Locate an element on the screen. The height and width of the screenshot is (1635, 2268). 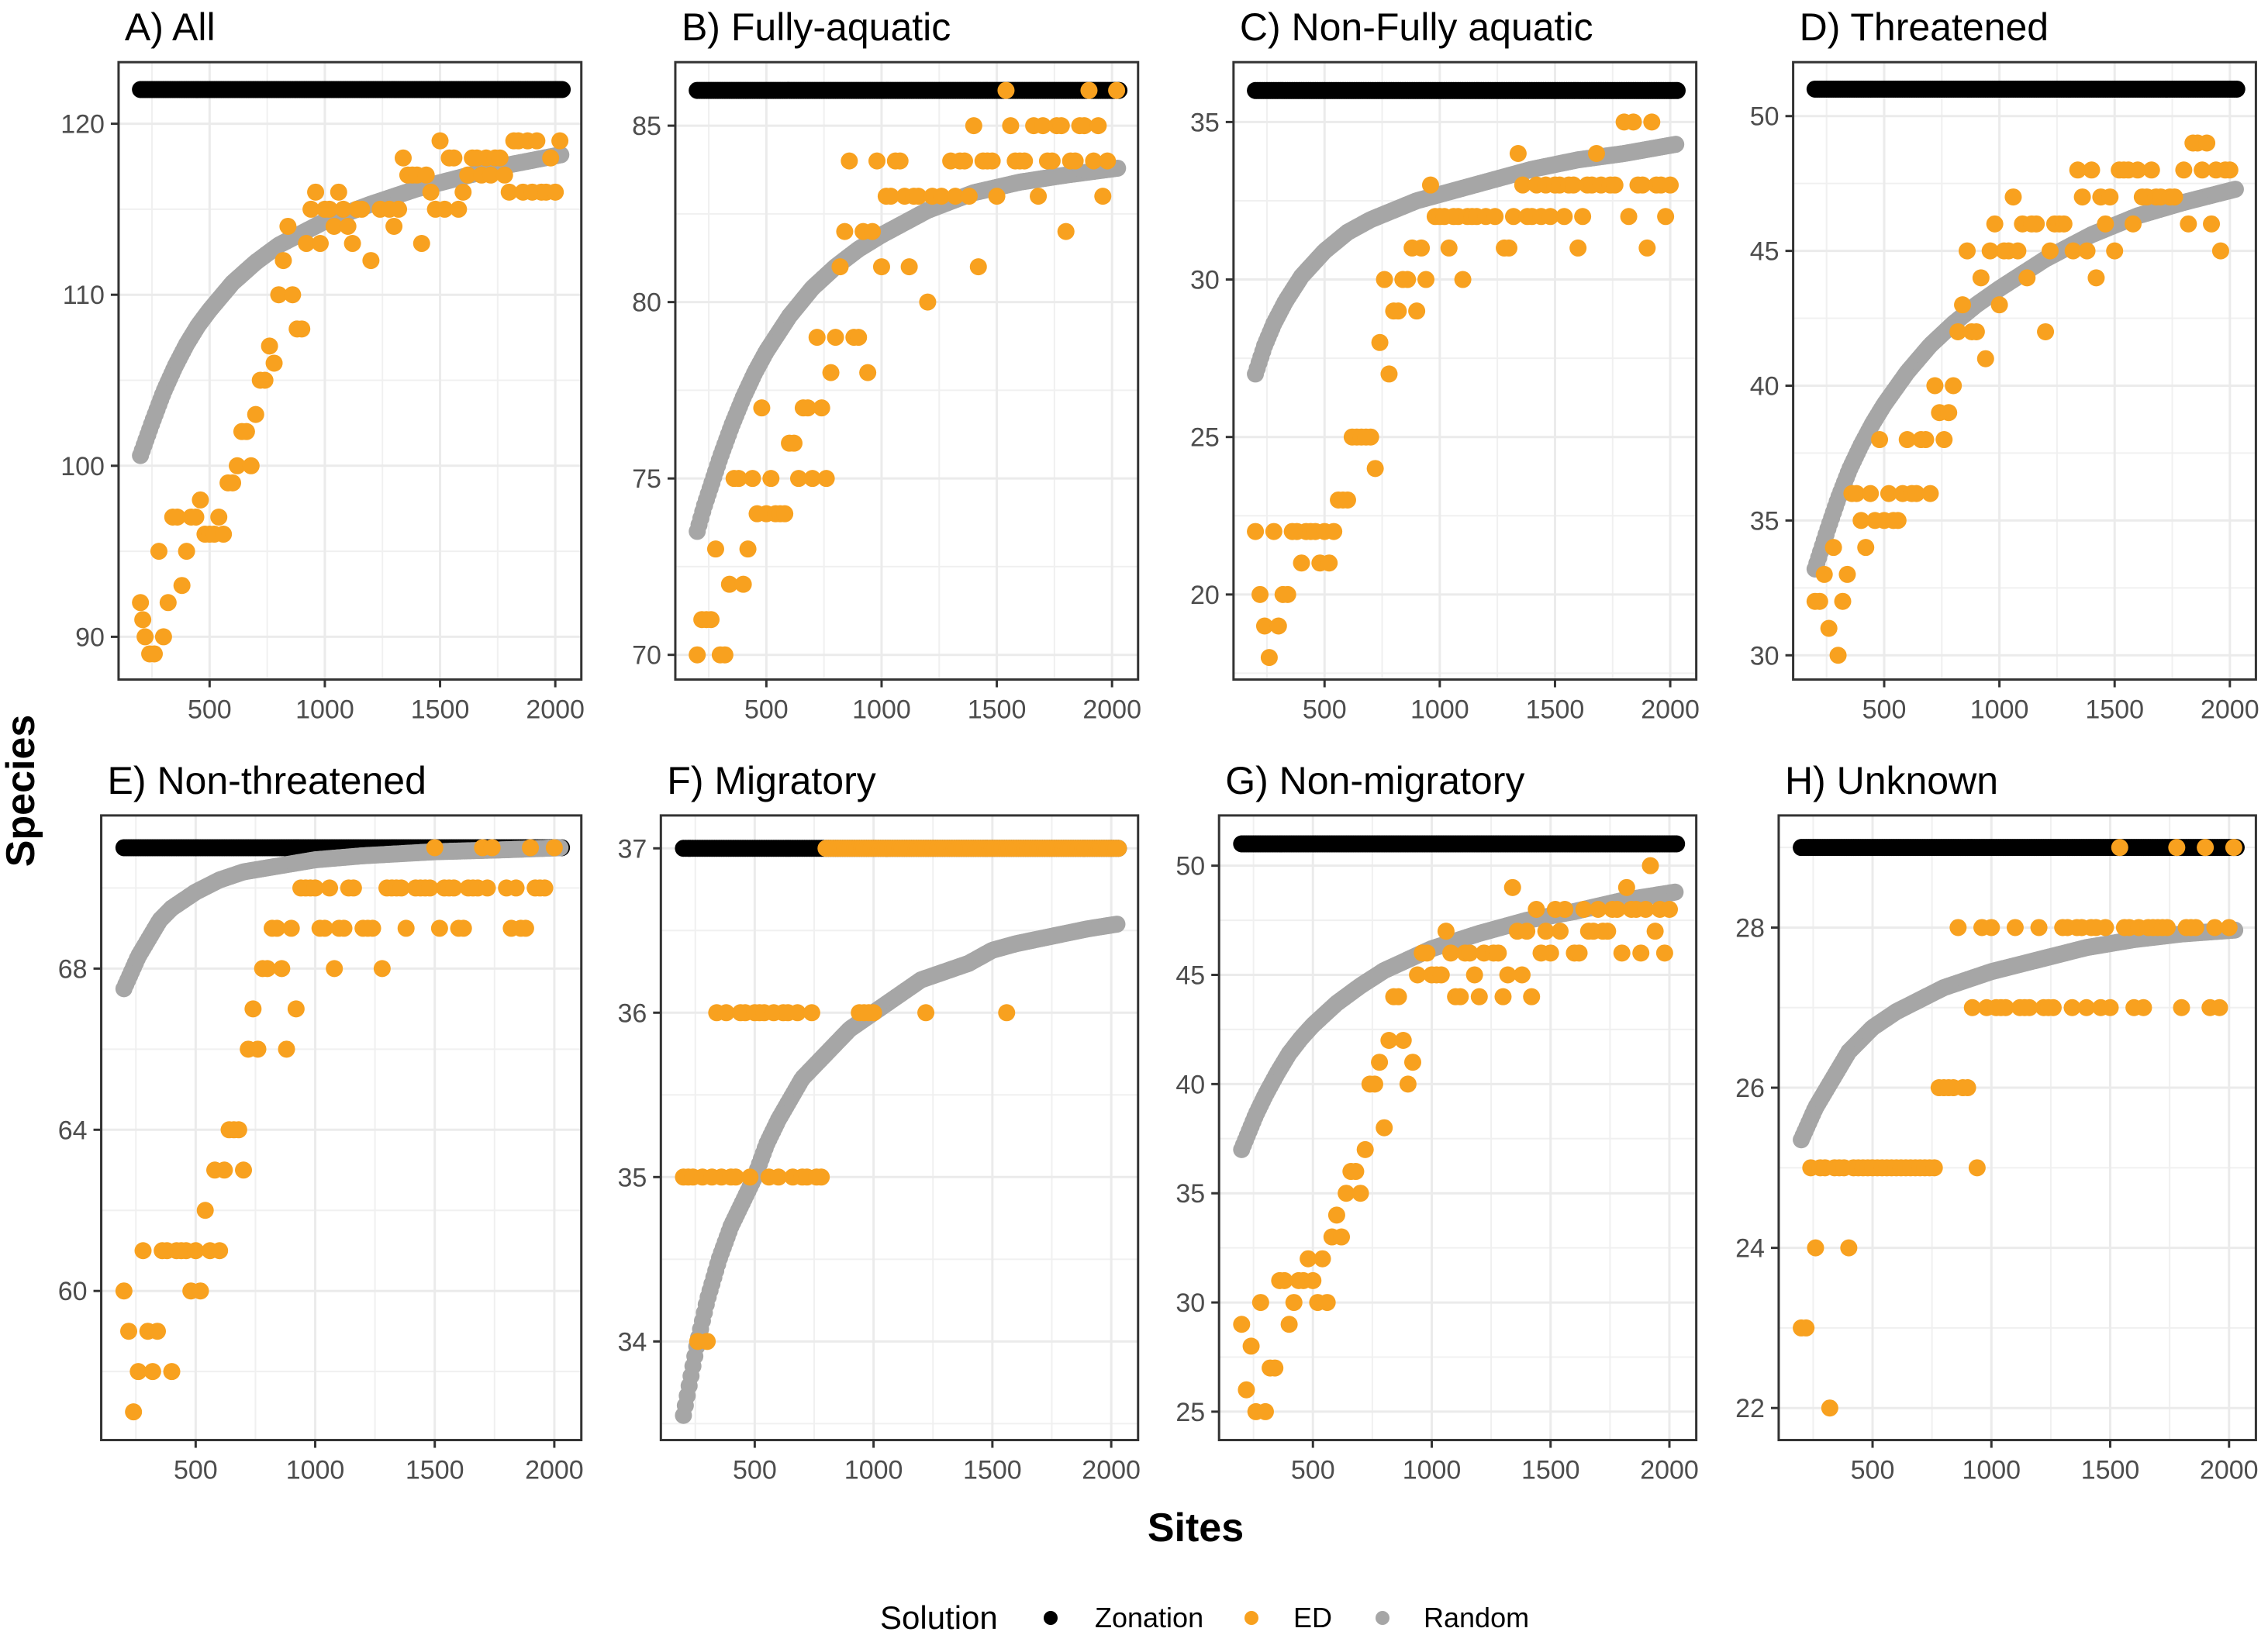
legend-key-ed is located at coordinates (1251, 1618).